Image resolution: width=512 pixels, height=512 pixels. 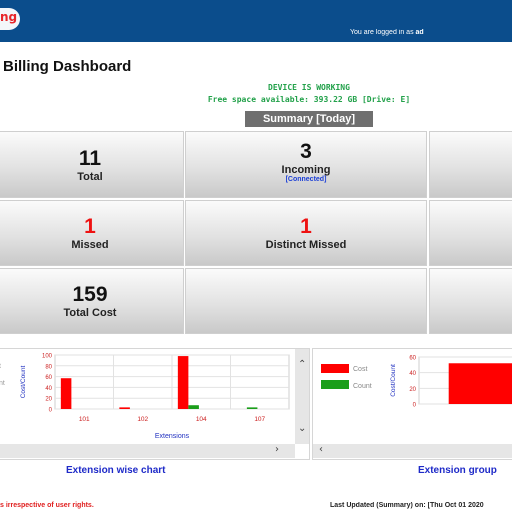 What do you see at coordinates (90, 177) in the screenshot?
I see `card-total-label: Total` at bounding box center [90, 177].